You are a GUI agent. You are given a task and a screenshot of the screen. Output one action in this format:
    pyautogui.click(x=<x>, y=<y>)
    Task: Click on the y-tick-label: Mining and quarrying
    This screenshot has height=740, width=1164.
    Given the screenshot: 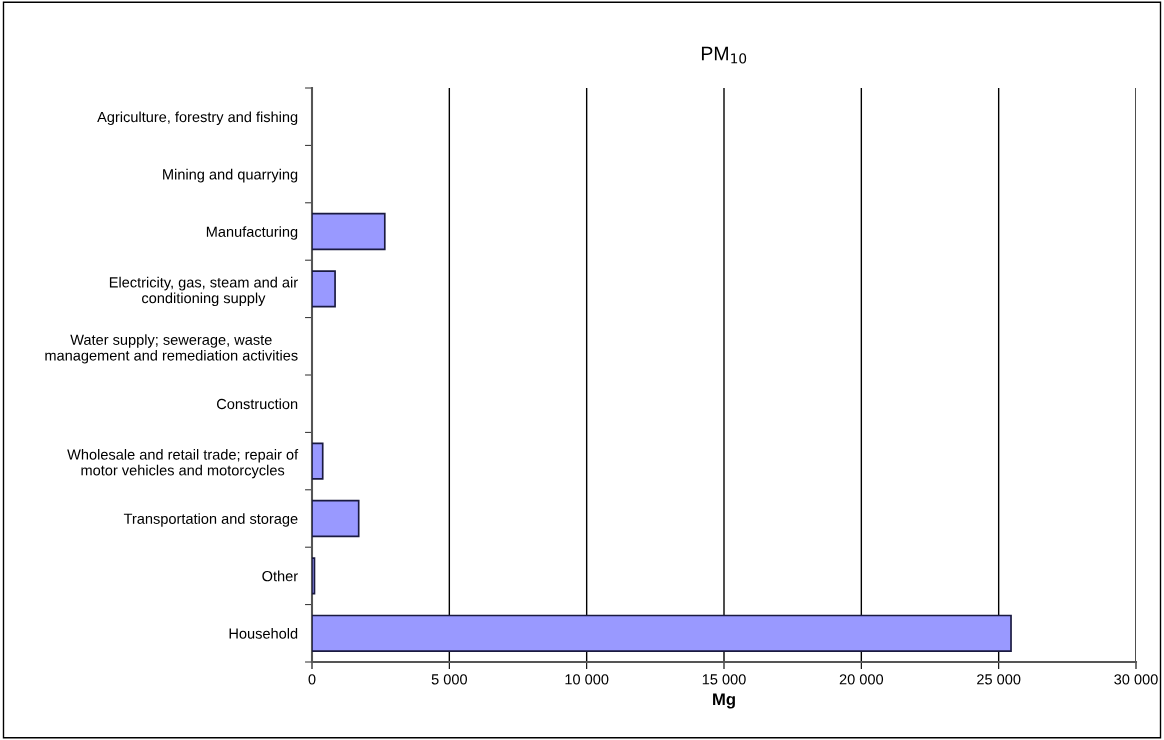 What is the action you would take?
    pyautogui.click(x=230, y=175)
    